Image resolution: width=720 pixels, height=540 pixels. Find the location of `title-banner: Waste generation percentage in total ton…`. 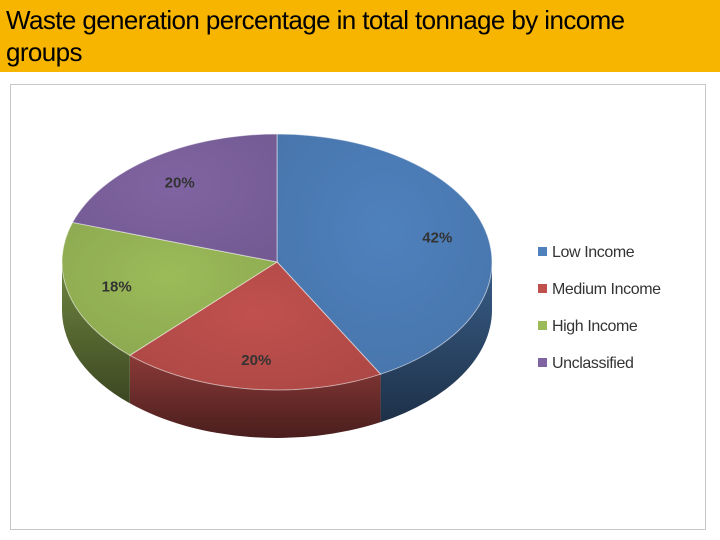

title-banner: Waste generation percentage in total ton… is located at coordinates (360, 36).